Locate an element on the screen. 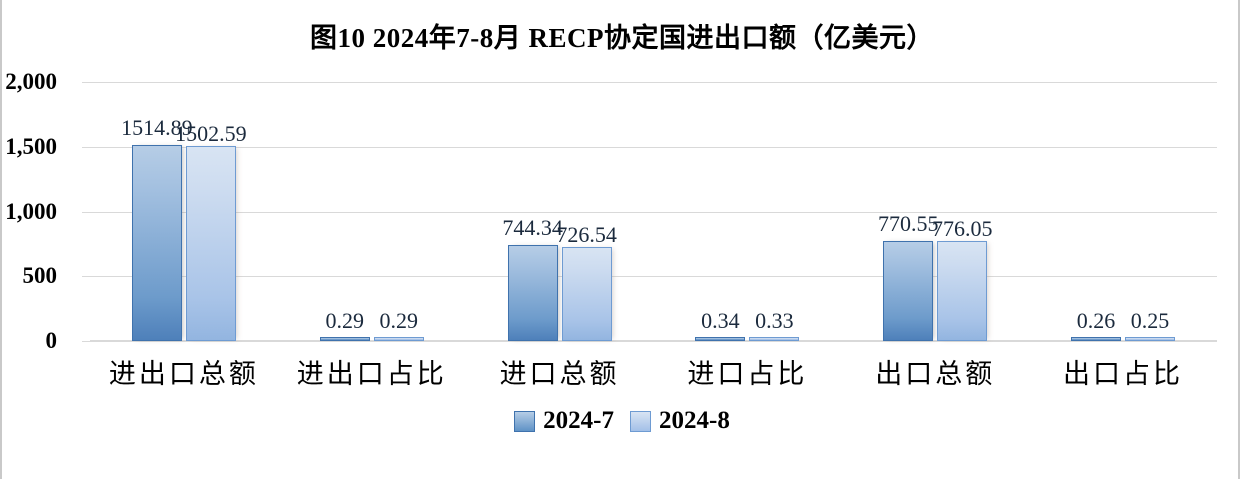 This screenshot has height=479, width=1240. bar-pair: 0.26 0.25 is located at coordinates (1123, 211).